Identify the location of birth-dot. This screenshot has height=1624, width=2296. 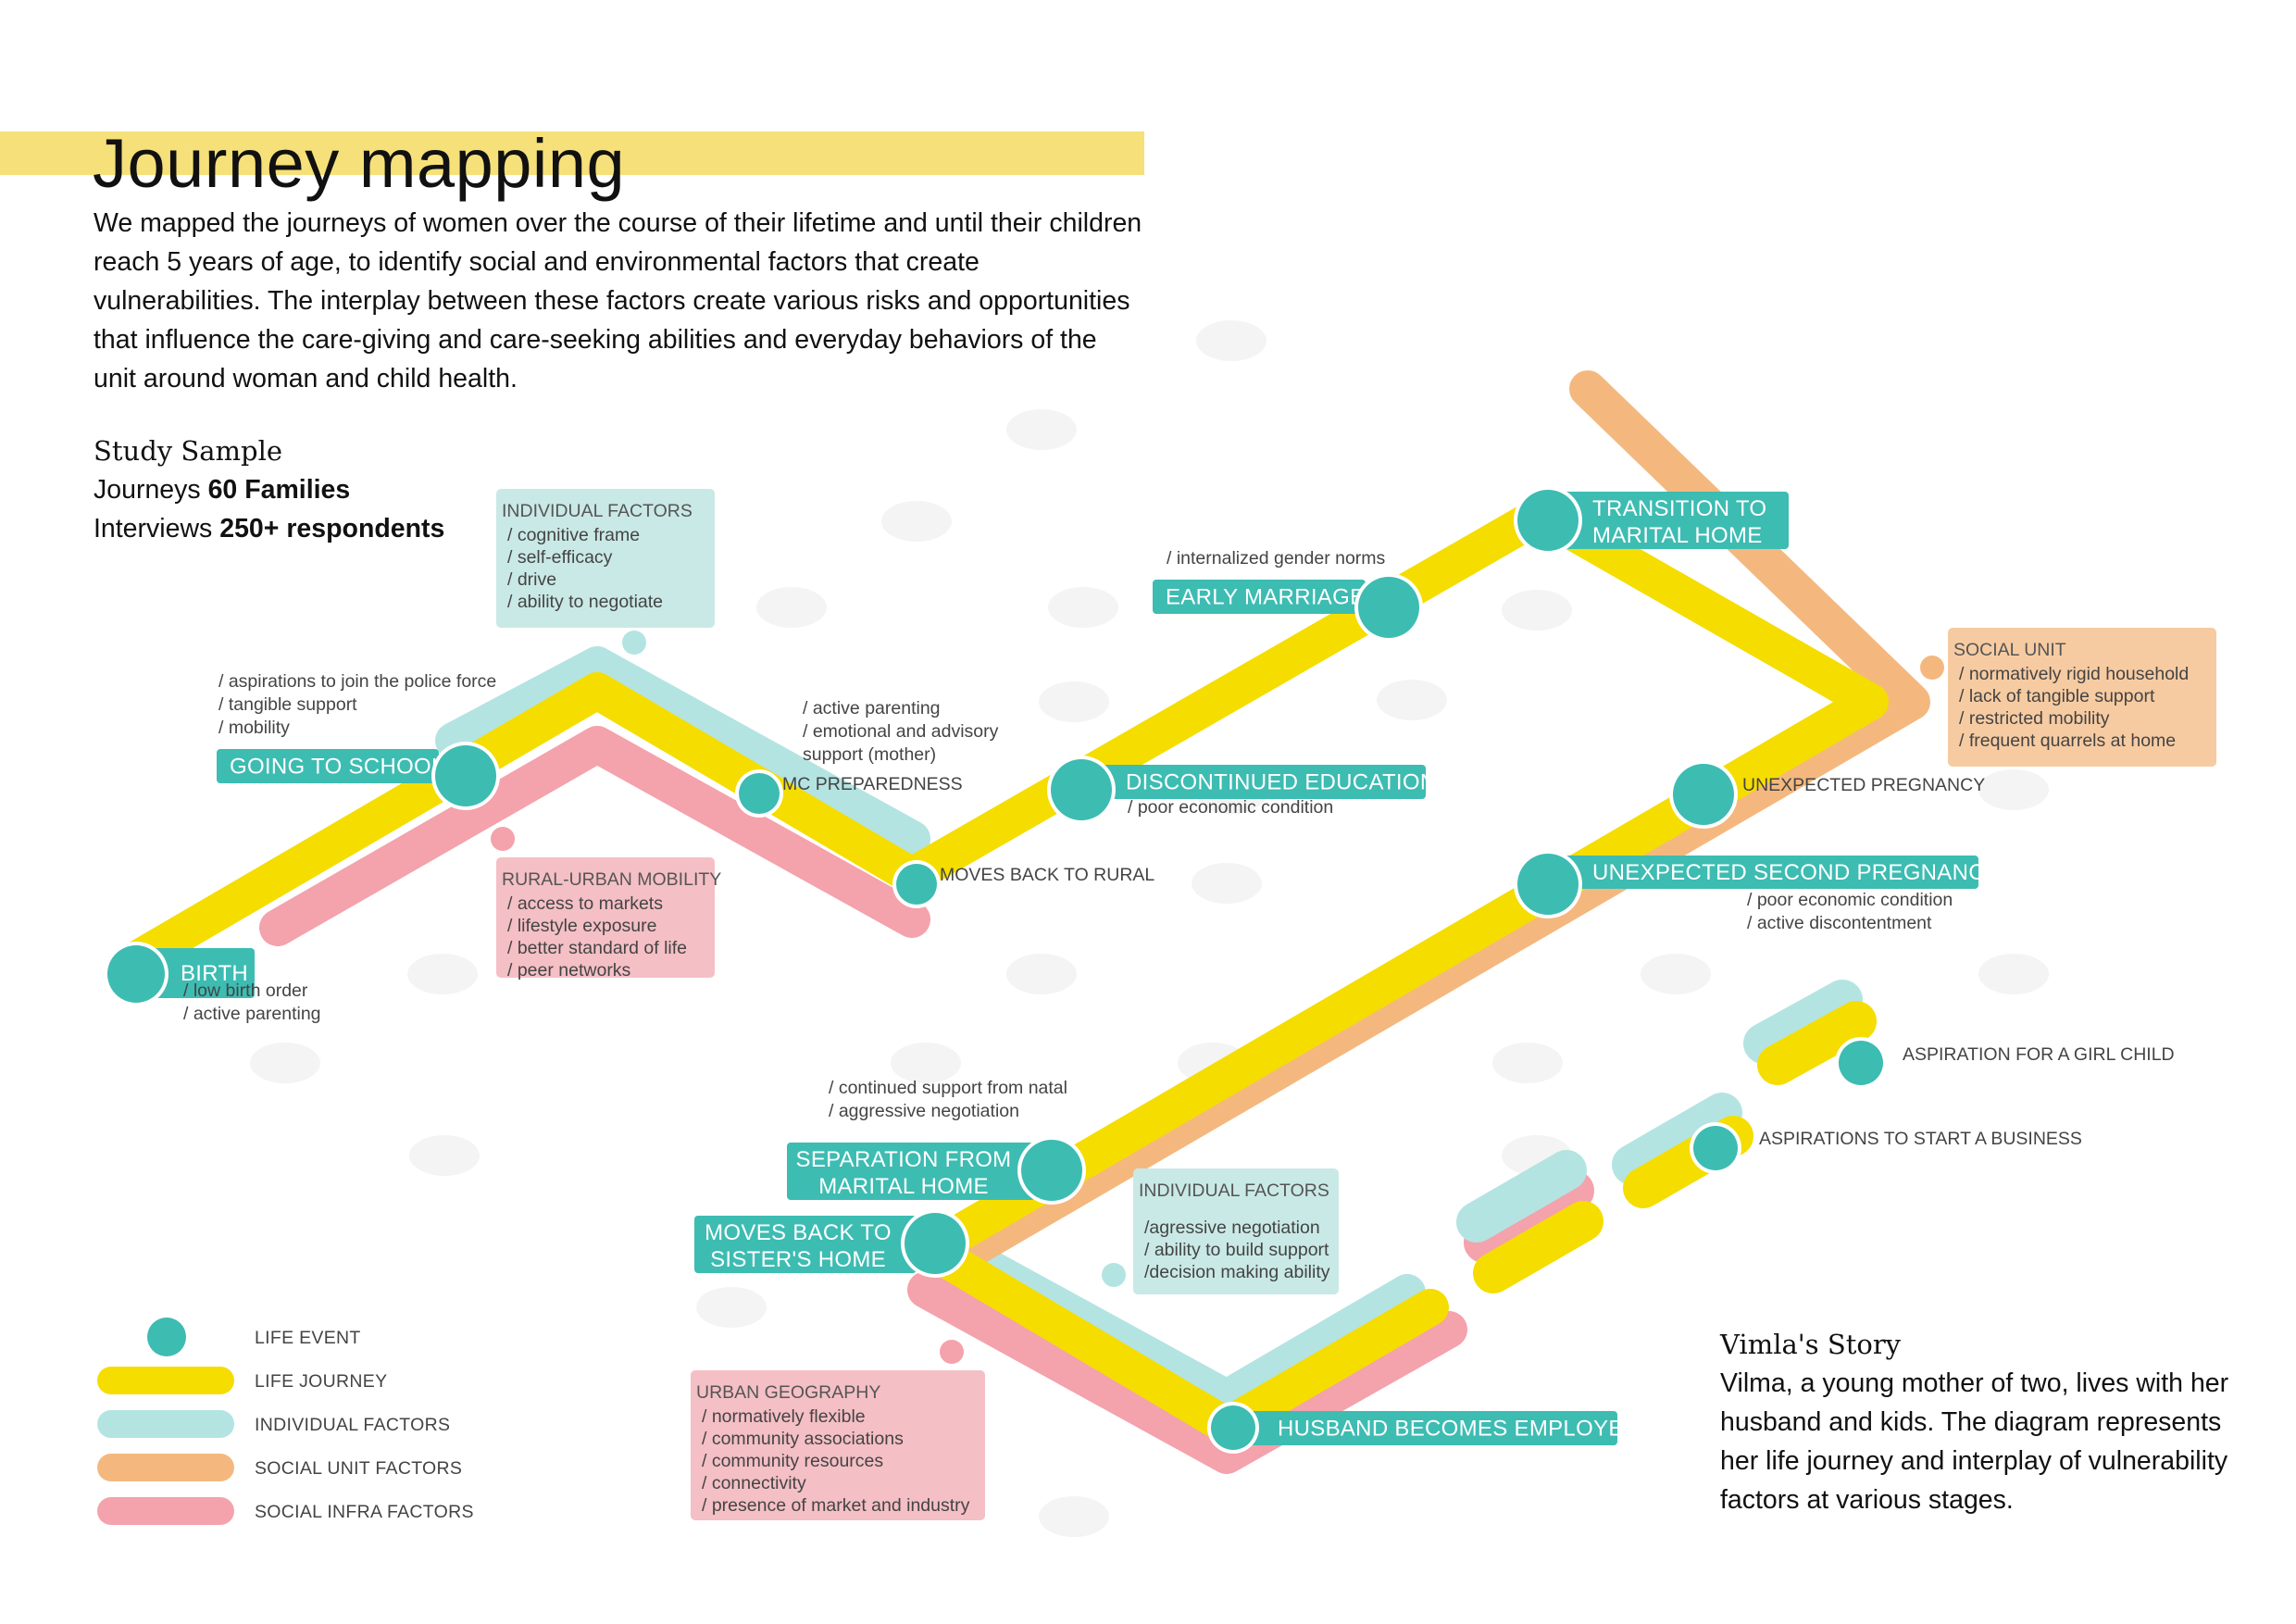
(136, 974).